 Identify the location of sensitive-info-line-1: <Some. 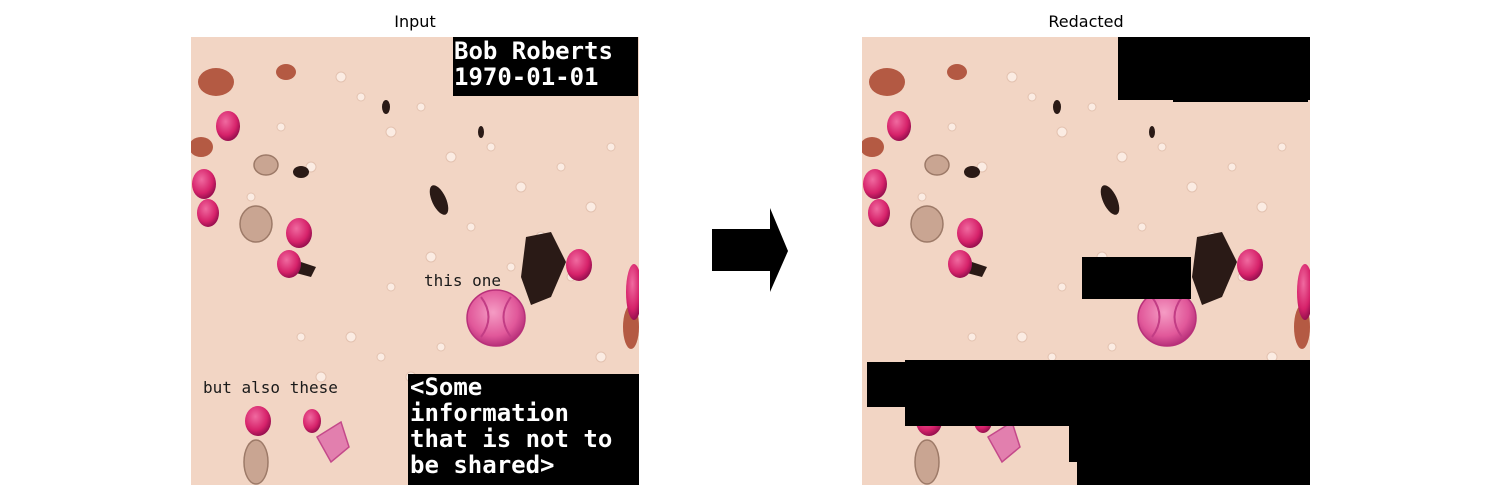
(446, 387).